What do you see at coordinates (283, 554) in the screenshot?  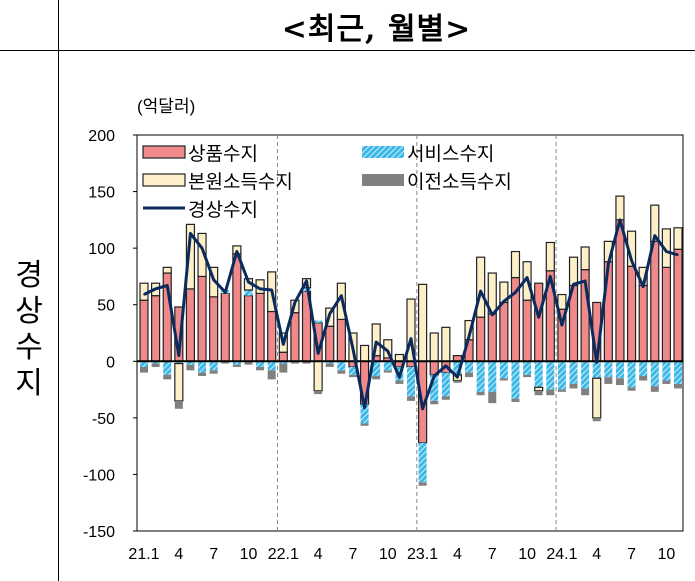 I see `x-tick-label: 22.1` at bounding box center [283, 554].